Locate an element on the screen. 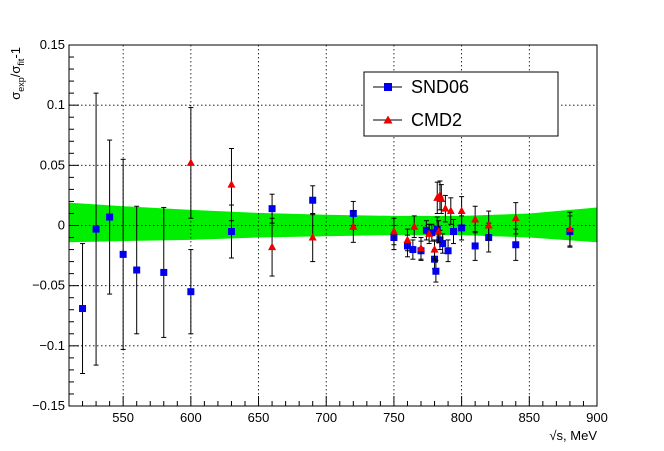 The height and width of the screenshot is (451, 664). y-tick-label-0: −0.15 is located at coordinates (48, 405).